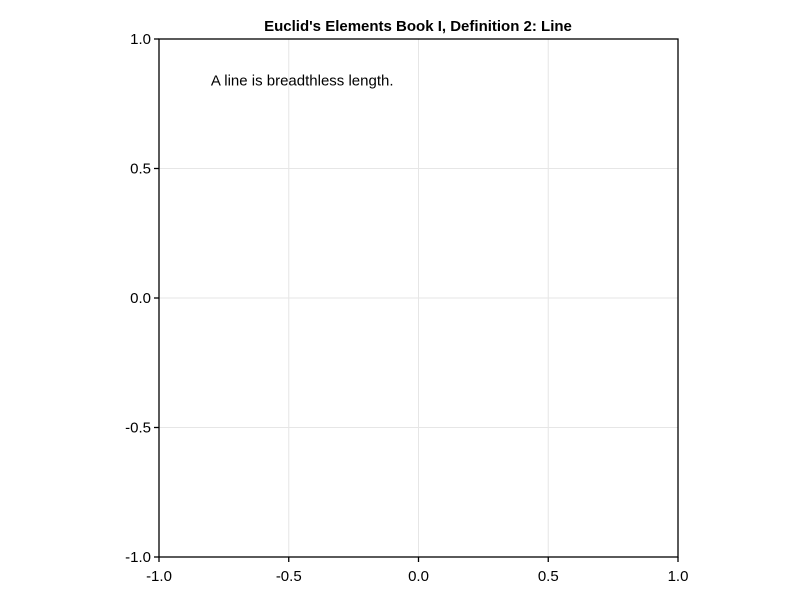 The height and width of the screenshot is (600, 800). What do you see at coordinates (418, 576) in the screenshot?
I see `x-tick-label: 0.0` at bounding box center [418, 576].